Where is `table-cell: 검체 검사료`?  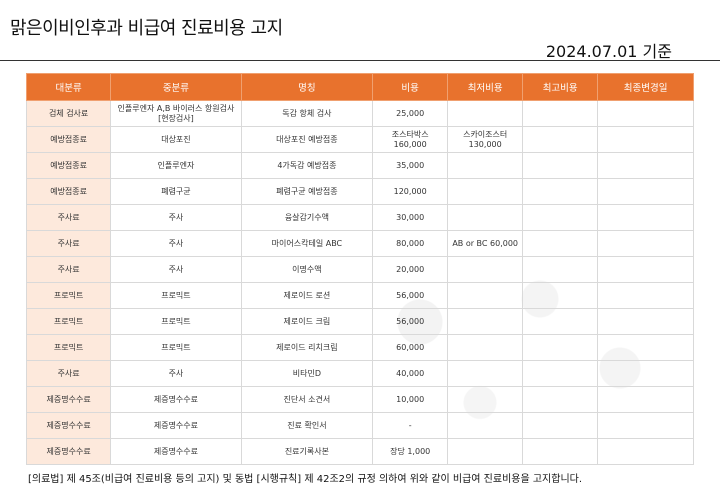 table-cell: 검체 검사료 is located at coordinates (68, 113).